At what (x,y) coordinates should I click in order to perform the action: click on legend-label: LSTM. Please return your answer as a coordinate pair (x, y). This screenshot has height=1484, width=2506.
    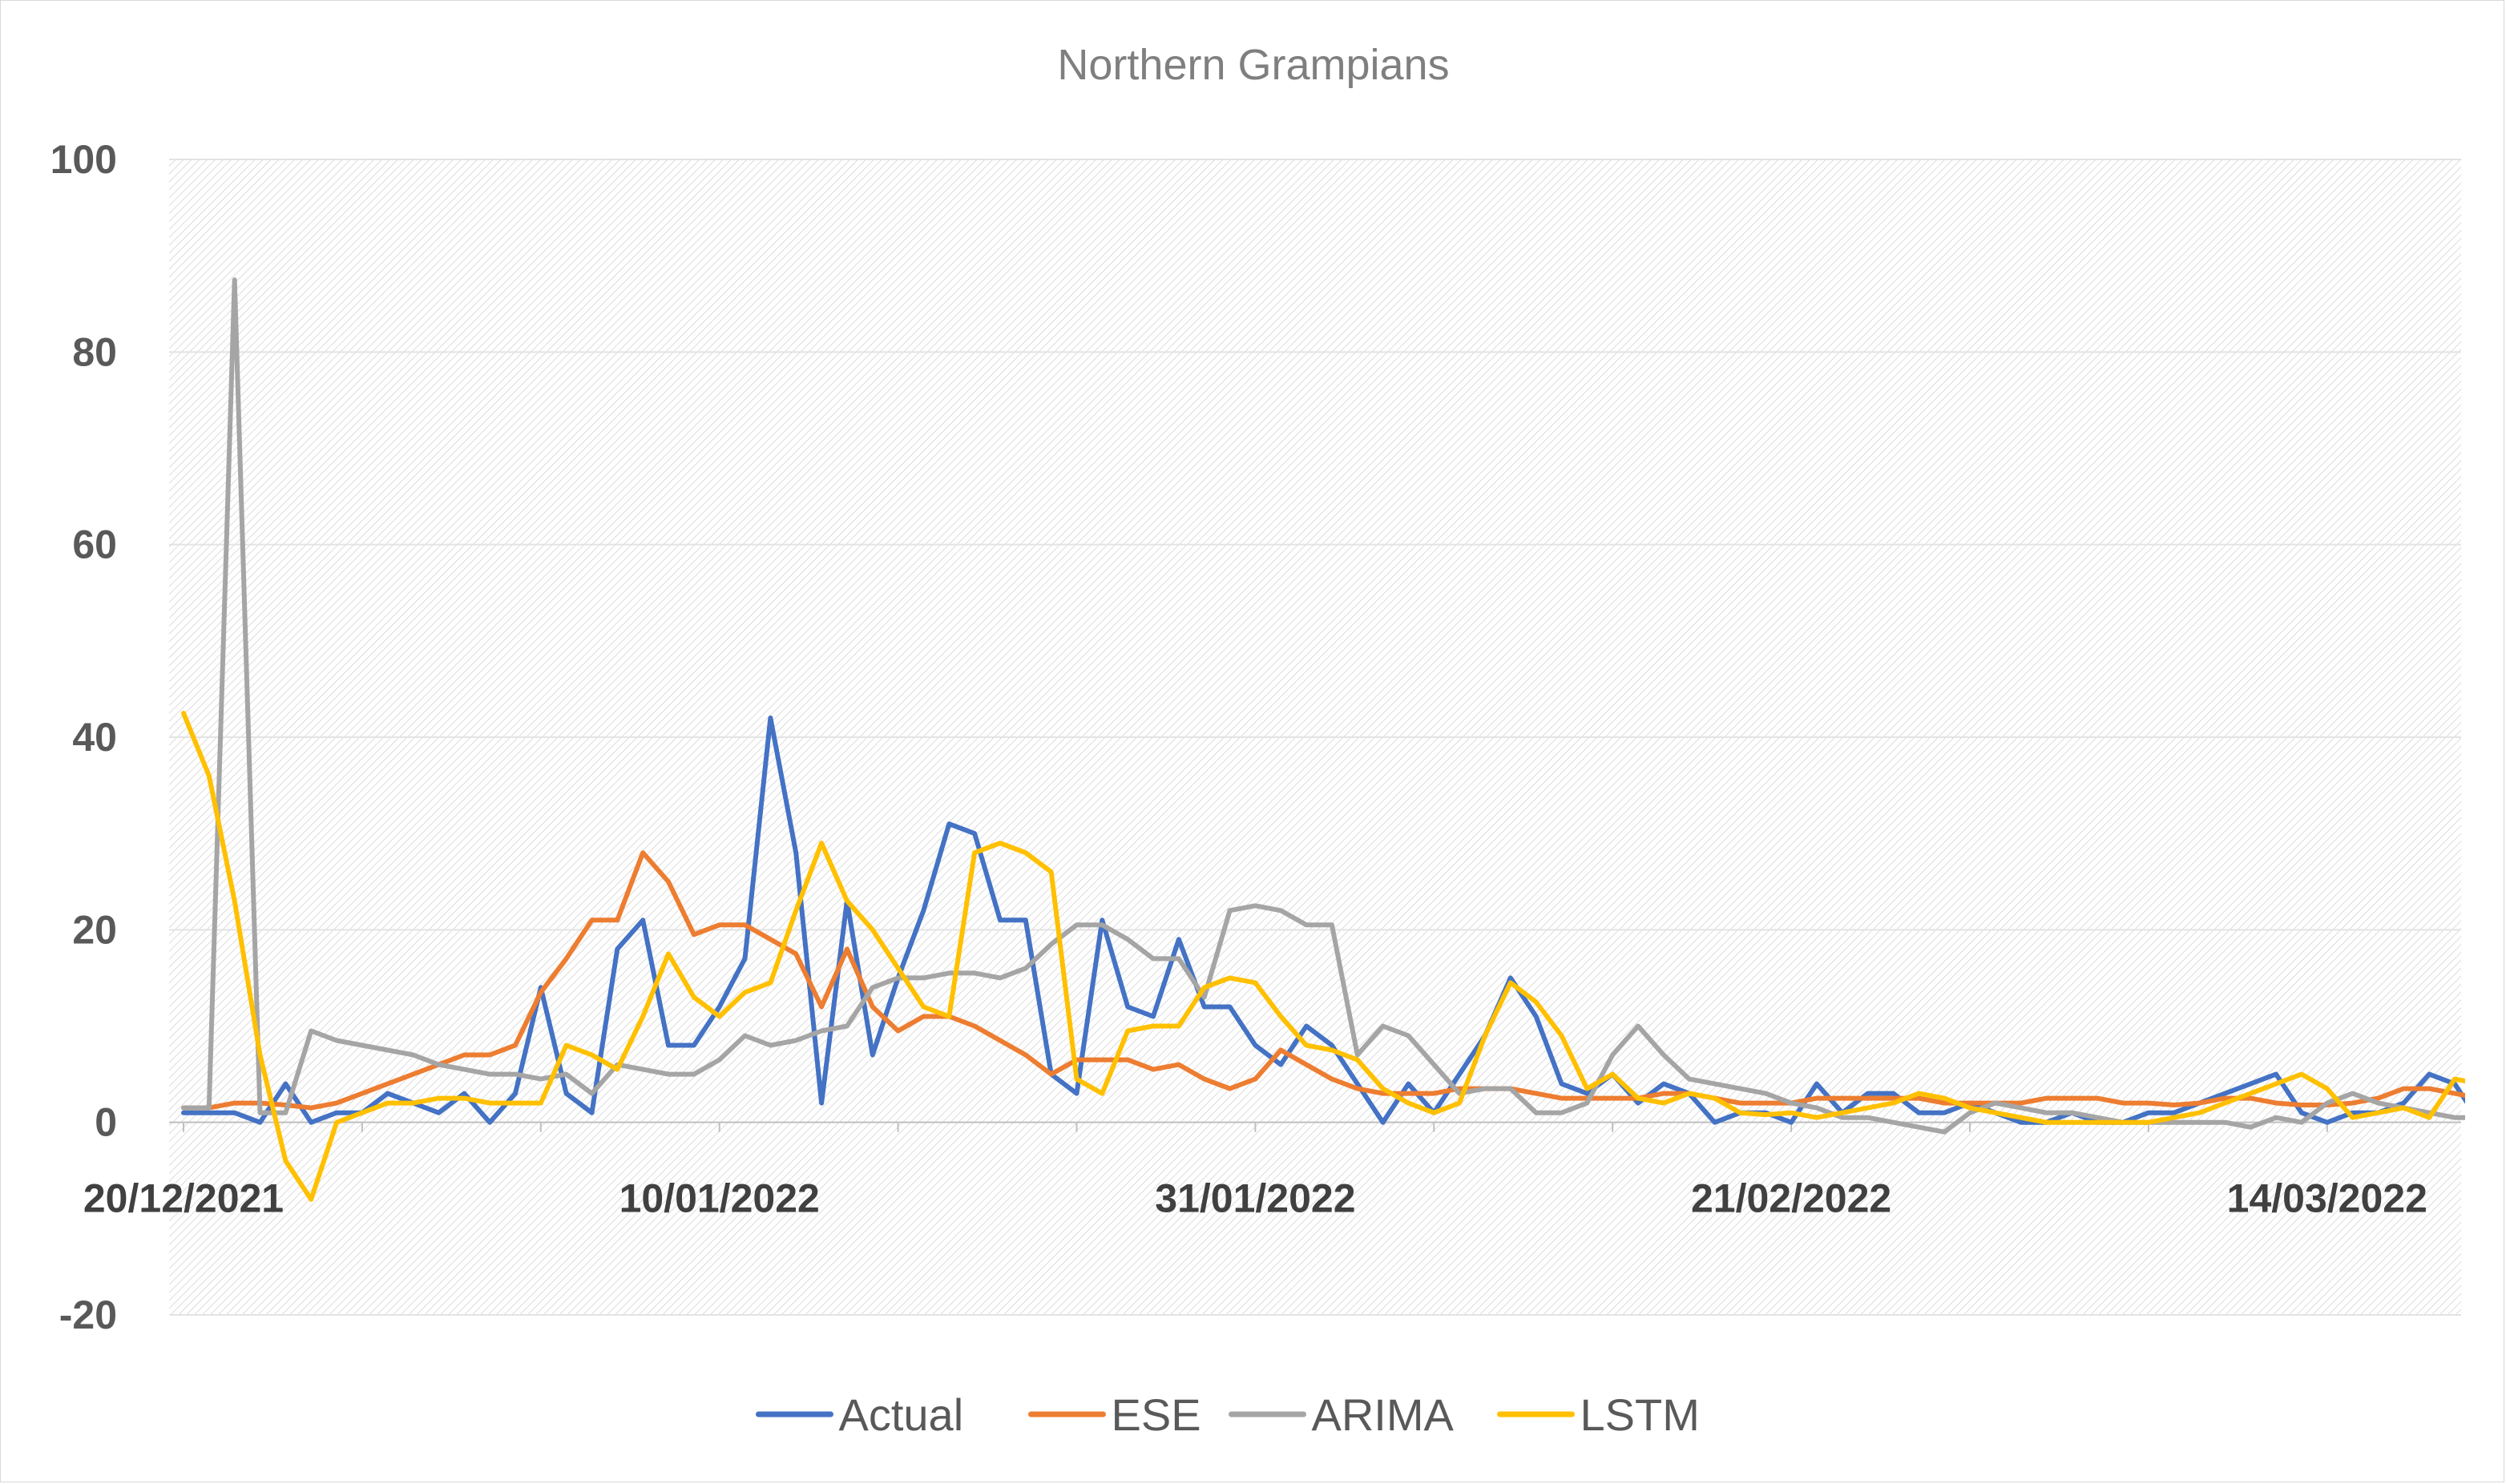
    Looking at the image, I should click on (1640, 1415).